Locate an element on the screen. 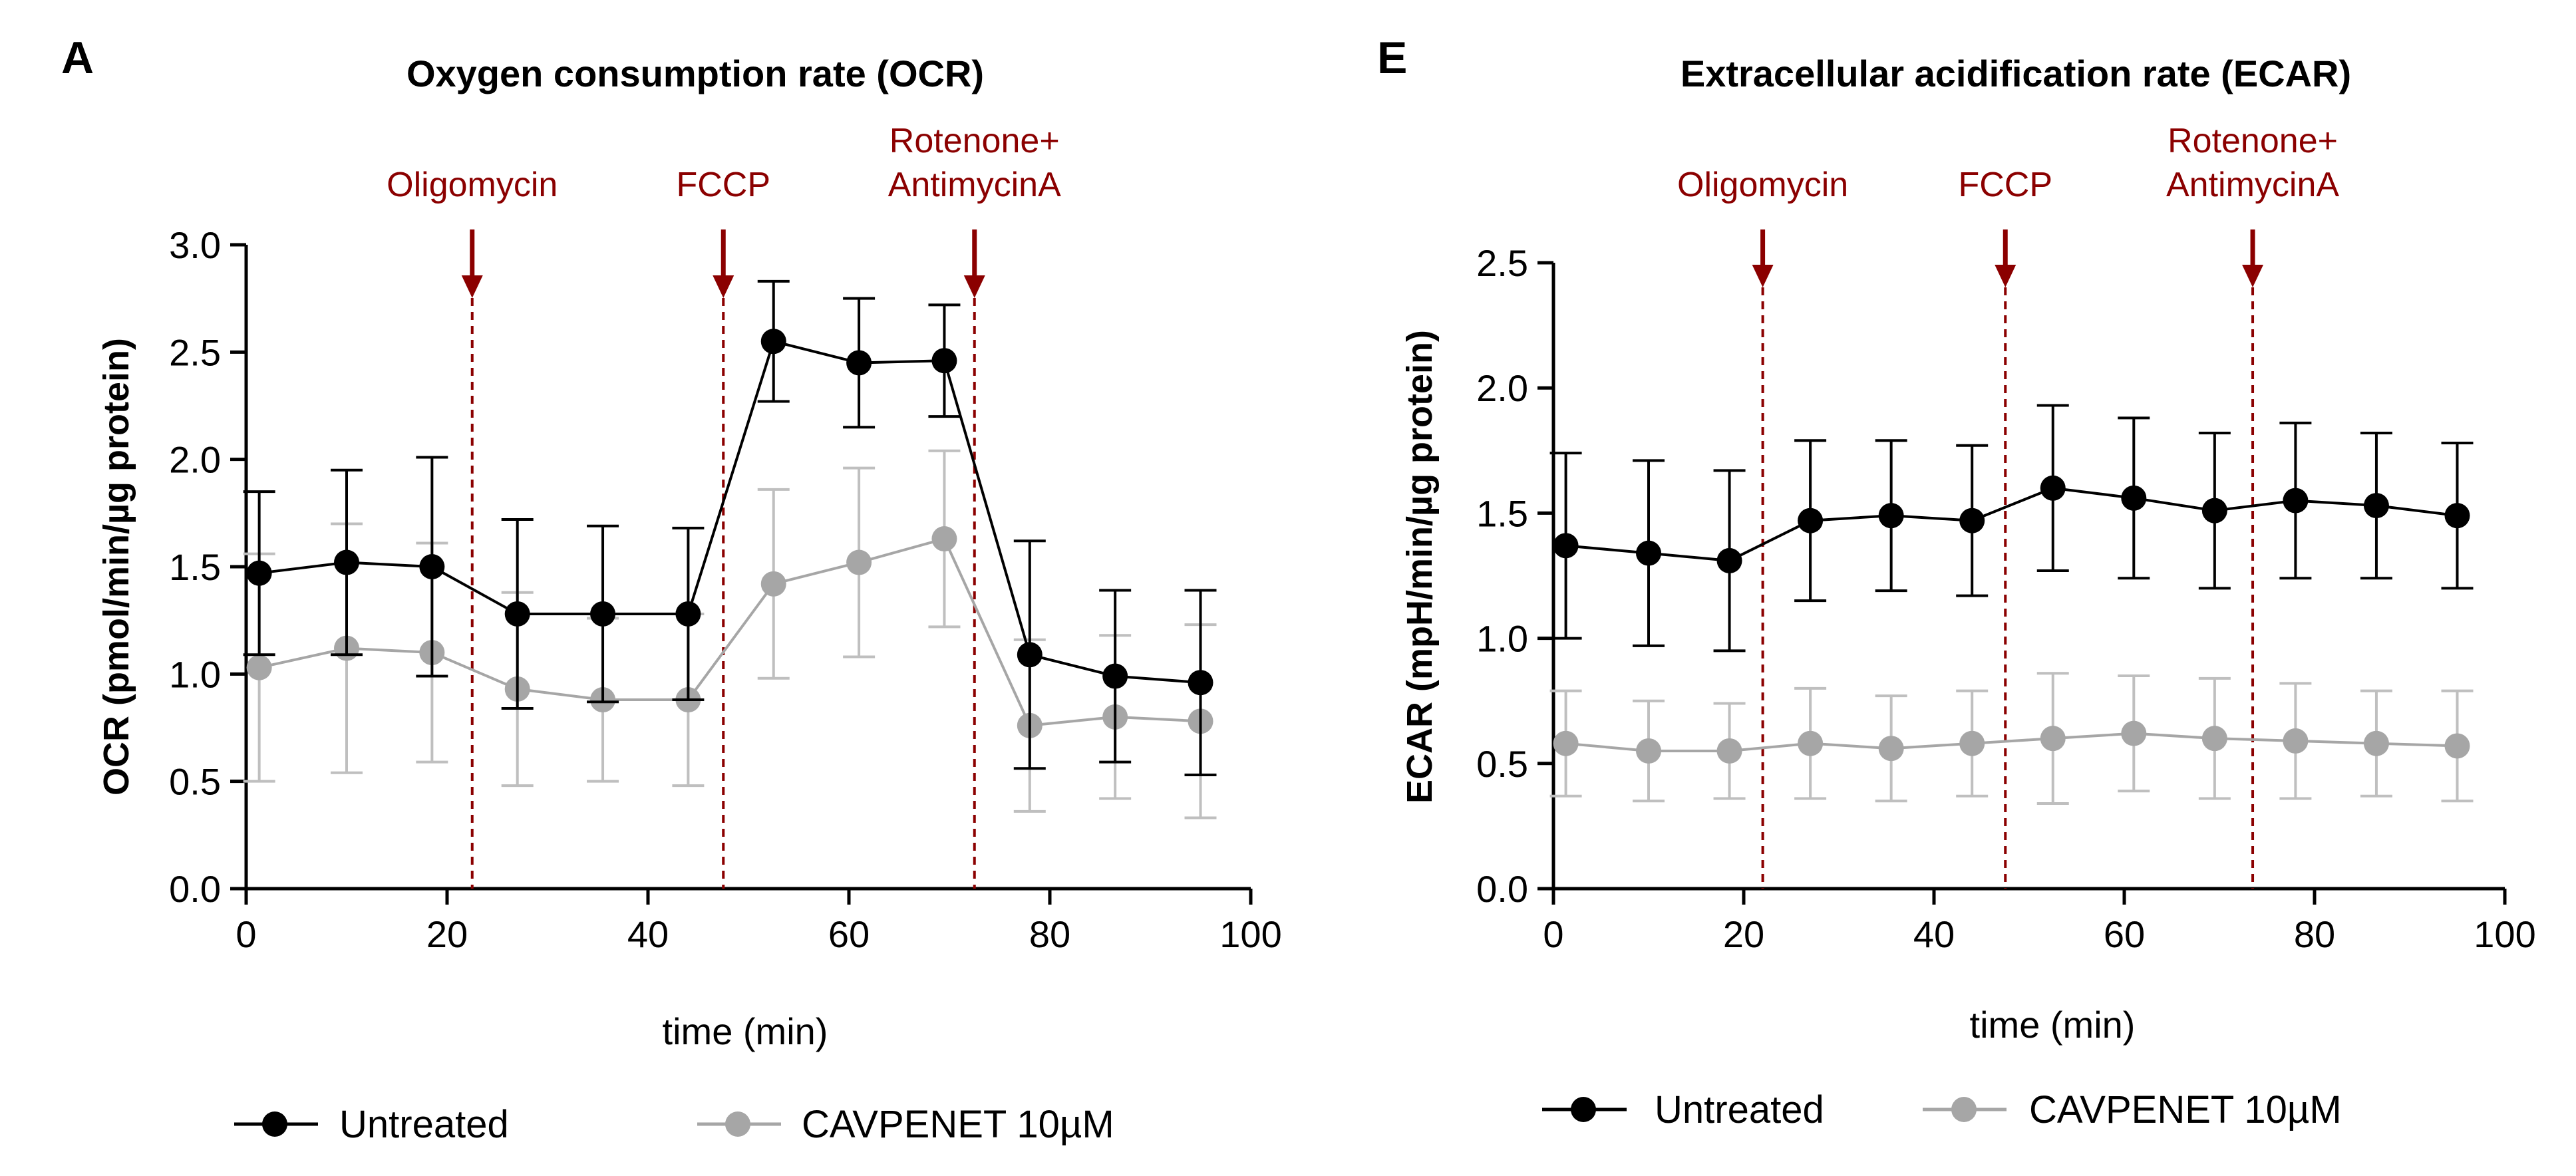  chart-title: Extracellular acidification rate (ECAR) is located at coordinates (2016, 73).